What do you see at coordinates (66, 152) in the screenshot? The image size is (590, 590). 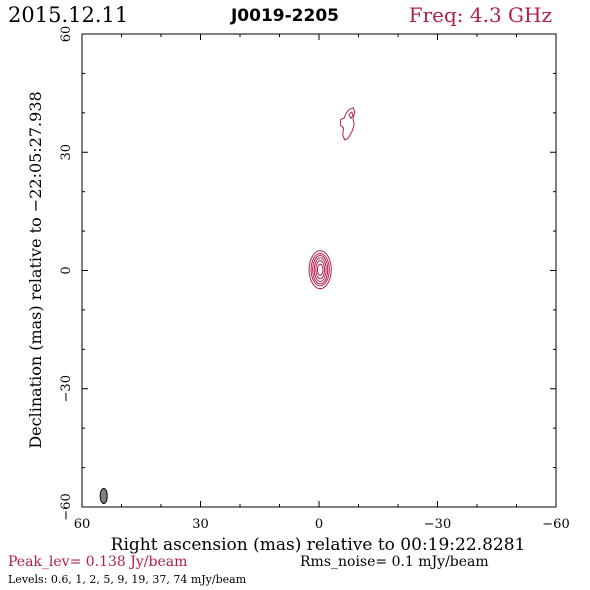 I see `y-tick-label: 30` at bounding box center [66, 152].